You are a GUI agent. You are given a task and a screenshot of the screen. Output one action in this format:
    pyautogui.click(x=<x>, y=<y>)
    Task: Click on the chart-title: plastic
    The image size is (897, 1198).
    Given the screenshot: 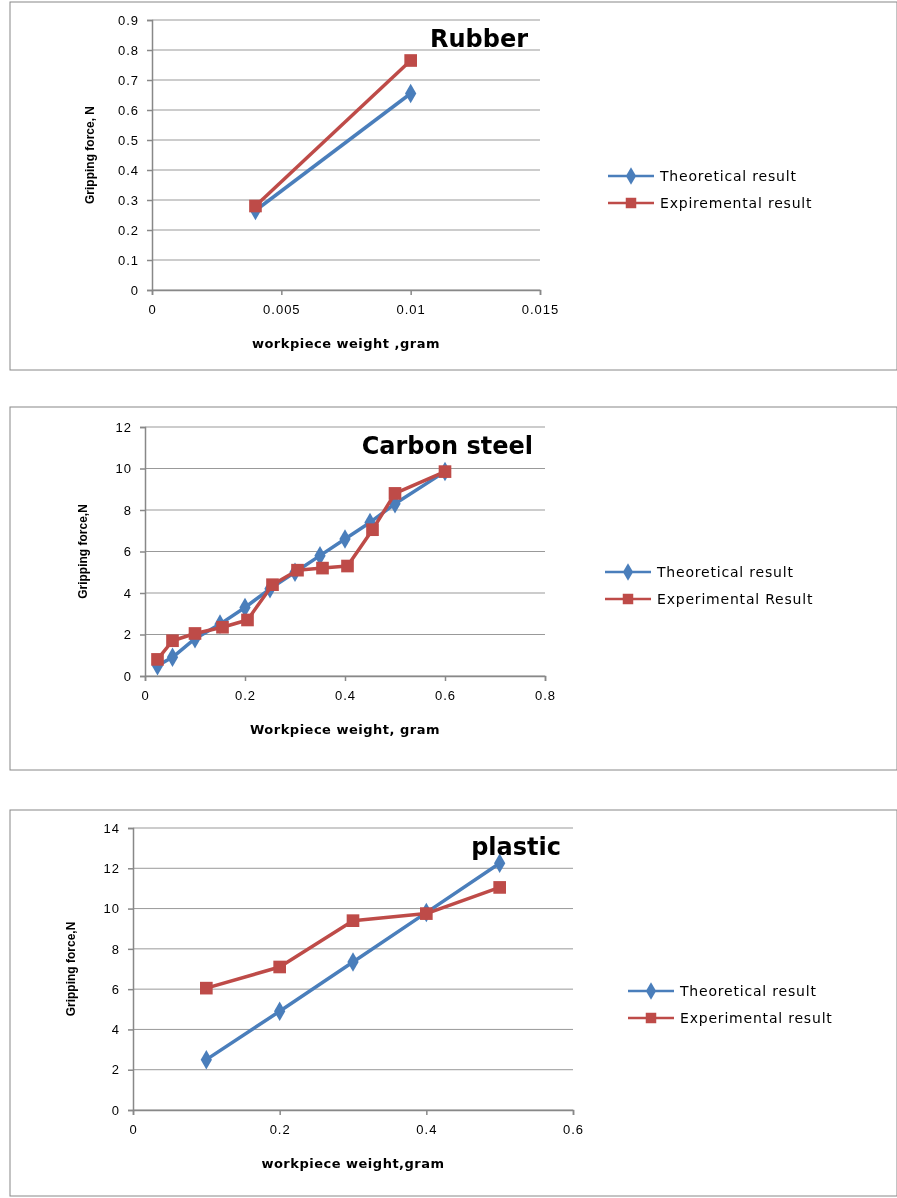 What is the action you would take?
    pyautogui.click(x=516, y=847)
    